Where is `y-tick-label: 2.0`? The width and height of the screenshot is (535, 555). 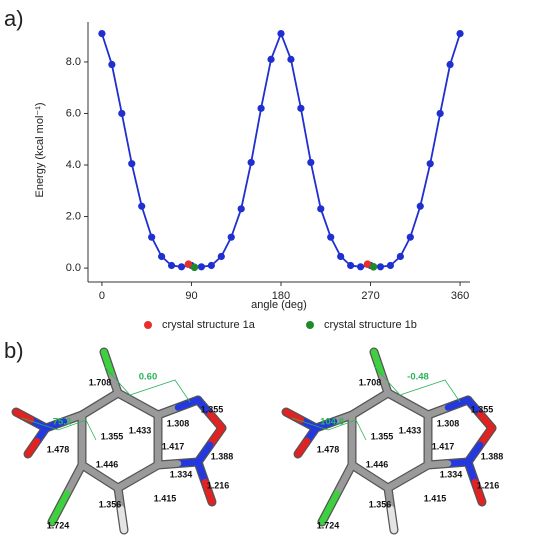
y-tick-label: 2.0 is located at coordinates (73, 216).